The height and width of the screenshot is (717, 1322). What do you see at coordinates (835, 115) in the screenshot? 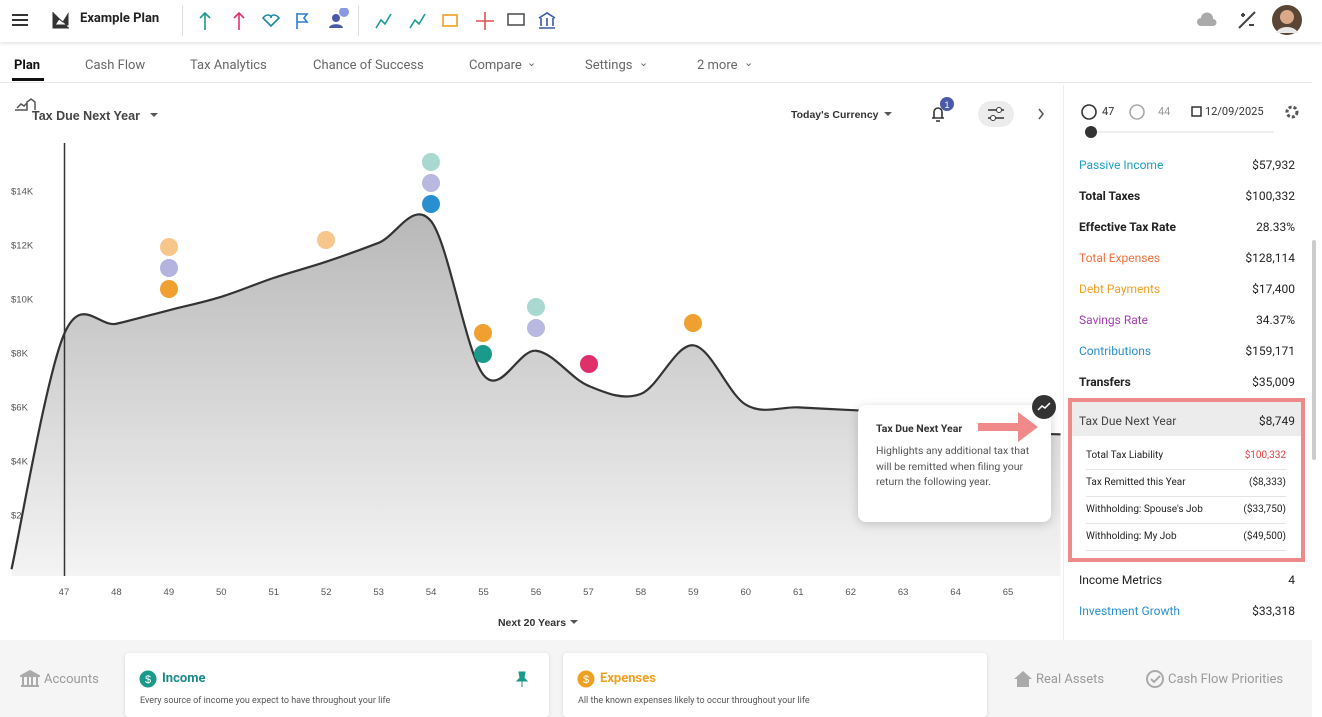
I see `currency-selector: Today's Currency` at bounding box center [835, 115].